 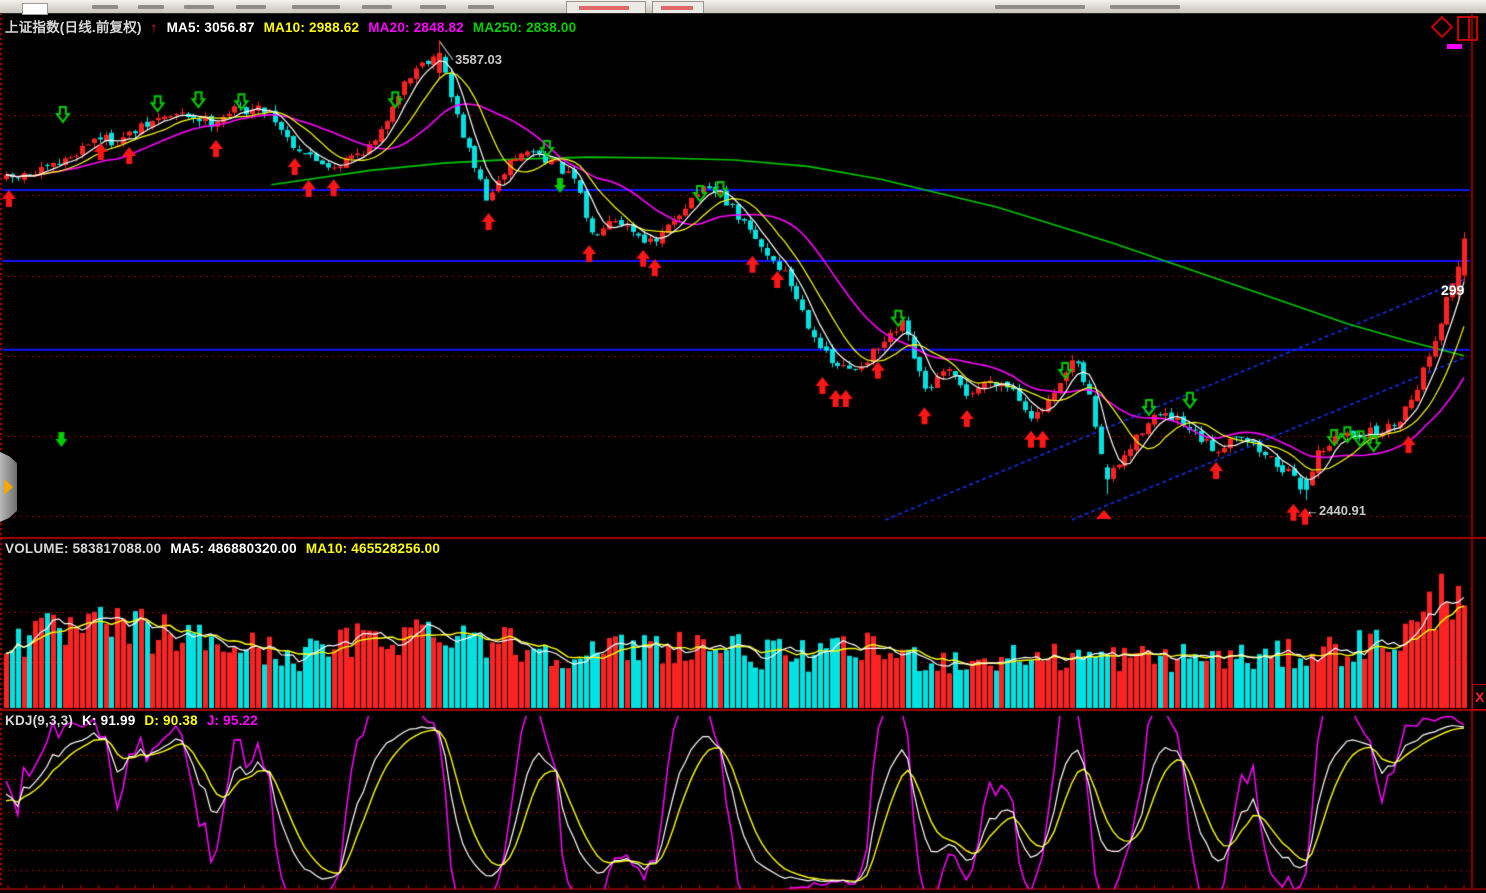 What do you see at coordinates (171, 720) in the screenshot?
I see `kdj-d-value: D: 90.38` at bounding box center [171, 720].